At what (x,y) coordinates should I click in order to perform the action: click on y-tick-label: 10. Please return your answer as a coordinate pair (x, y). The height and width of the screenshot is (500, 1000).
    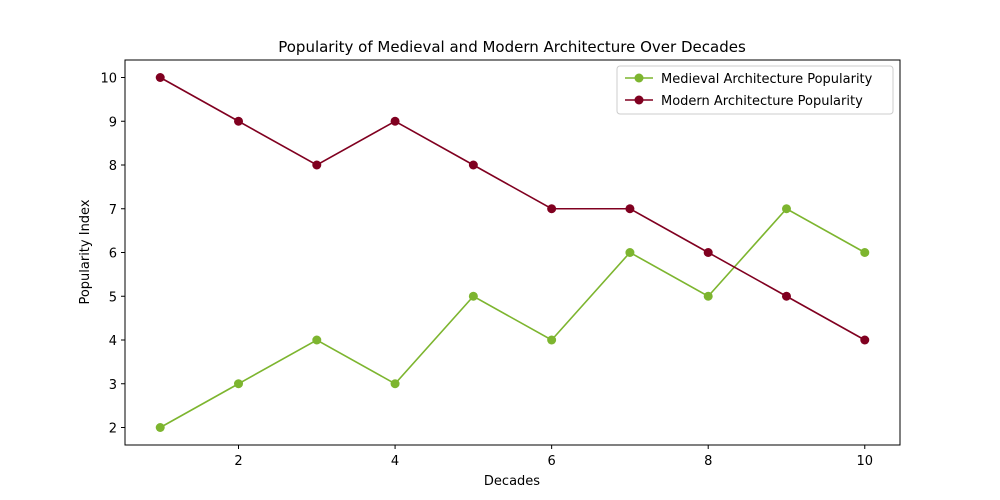
    Looking at the image, I should click on (108, 79).